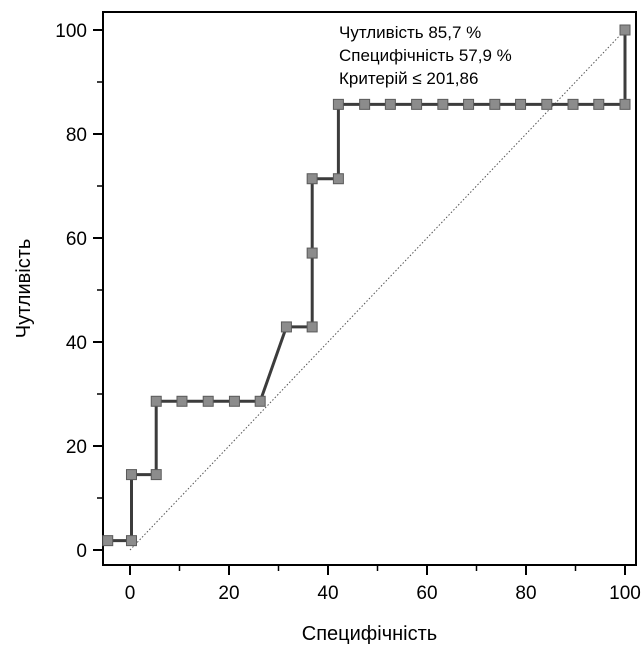 Image resolution: width=641 pixels, height=648 pixels. Describe the element at coordinates (76, 447) in the screenshot. I see `y-tick-label: 20` at that location.